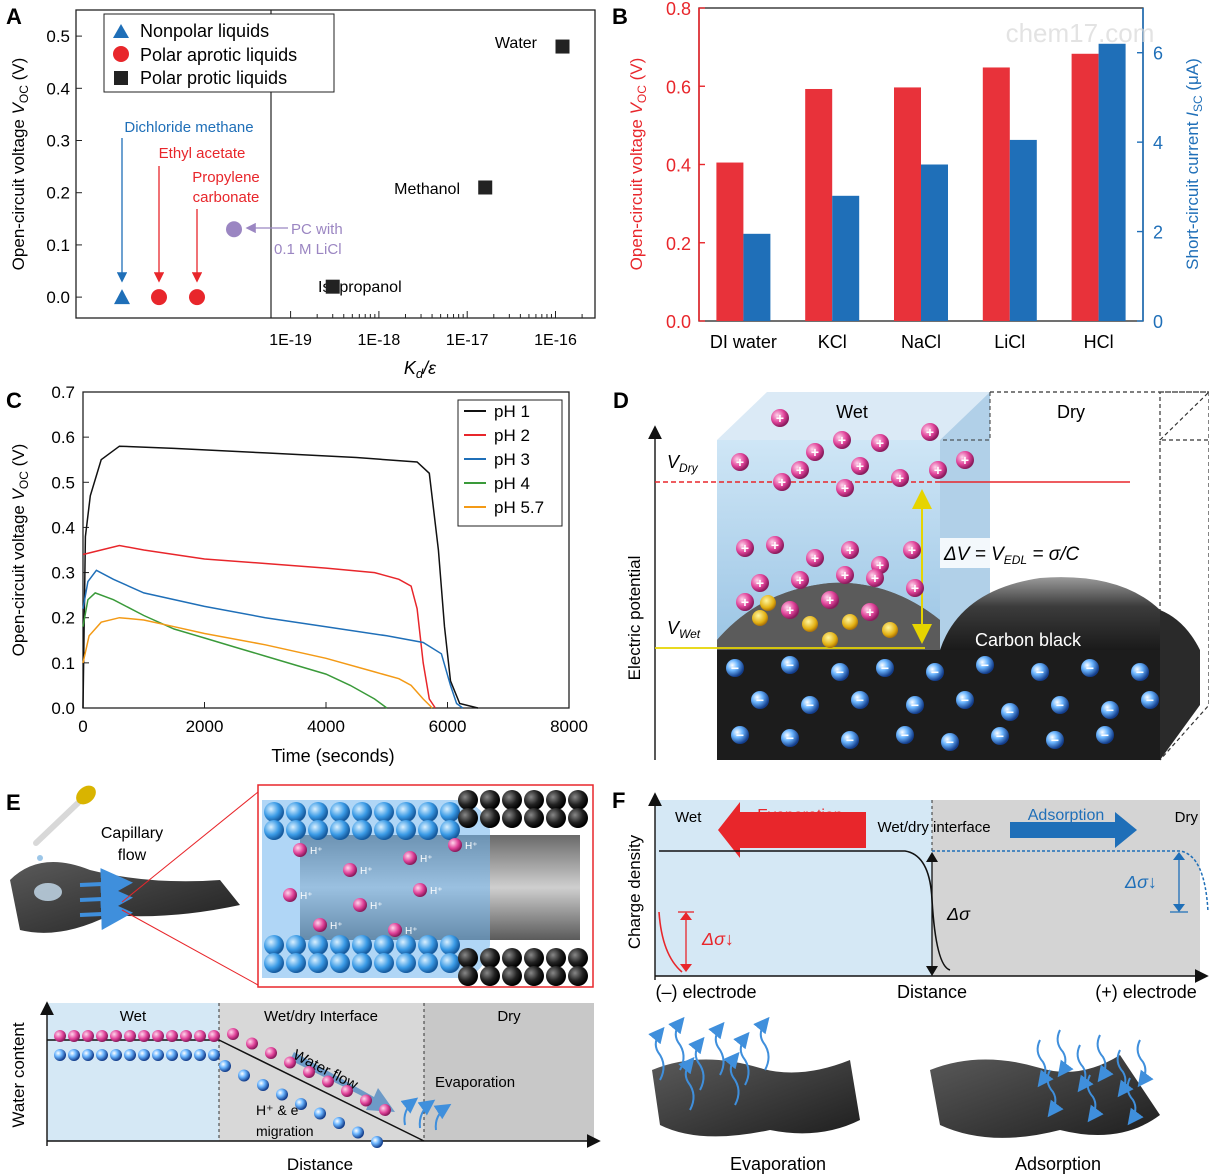  What do you see at coordinates (14, 16) in the screenshot?
I see `panel-a-label: A` at bounding box center [14, 16].